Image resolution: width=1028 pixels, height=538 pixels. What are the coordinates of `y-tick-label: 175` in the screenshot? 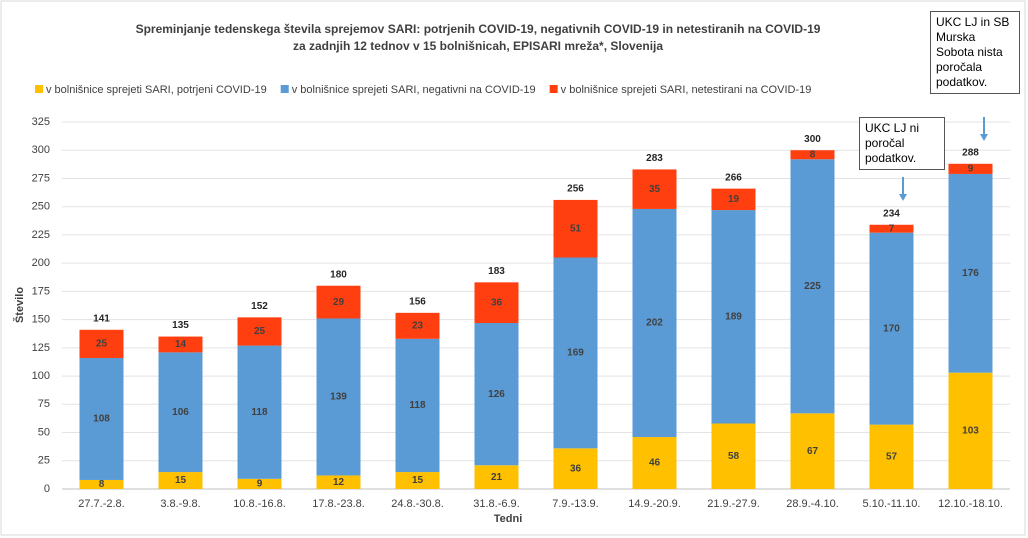 It's located at (41, 291).